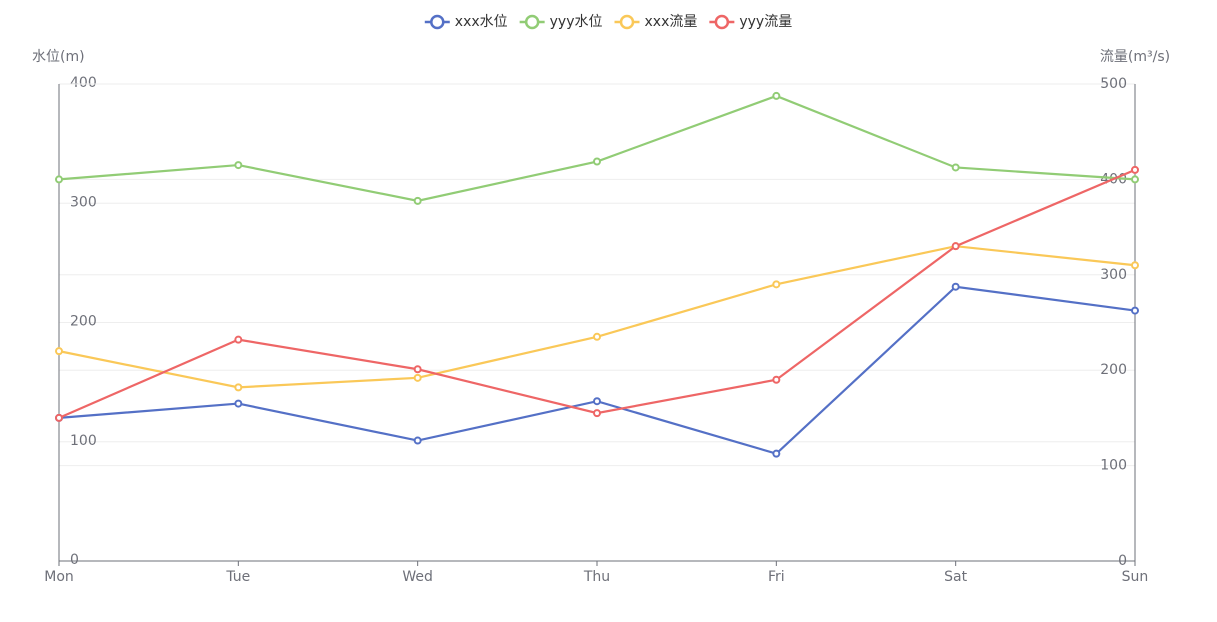 Image resolution: width=1217 pixels, height=622 pixels. Describe the element at coordinates (83, 202) in the screenshot. I see `y-tick-label: 300` at that location.